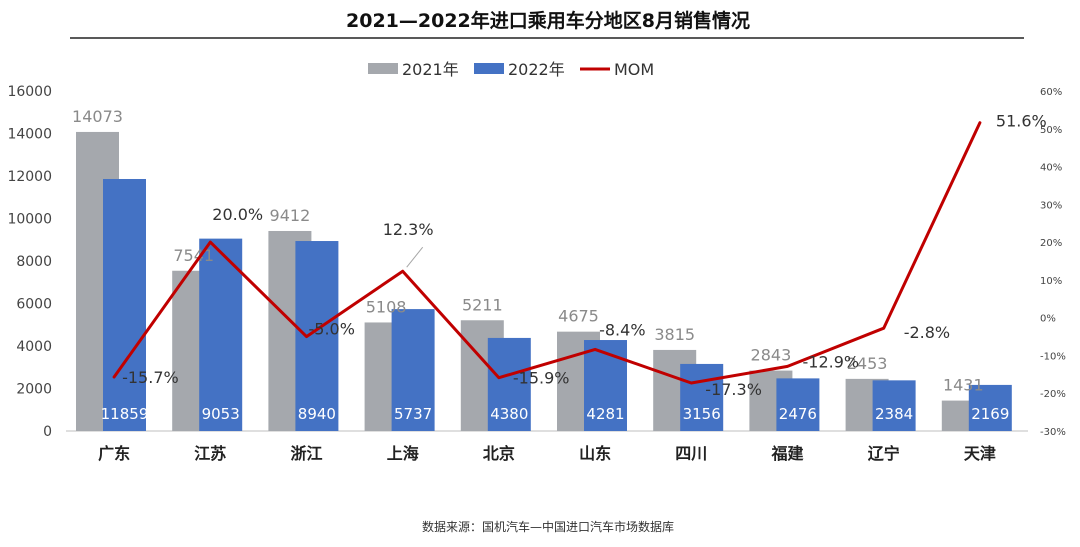  I want to click on mom-label: 12.3%, so click(408, 229).